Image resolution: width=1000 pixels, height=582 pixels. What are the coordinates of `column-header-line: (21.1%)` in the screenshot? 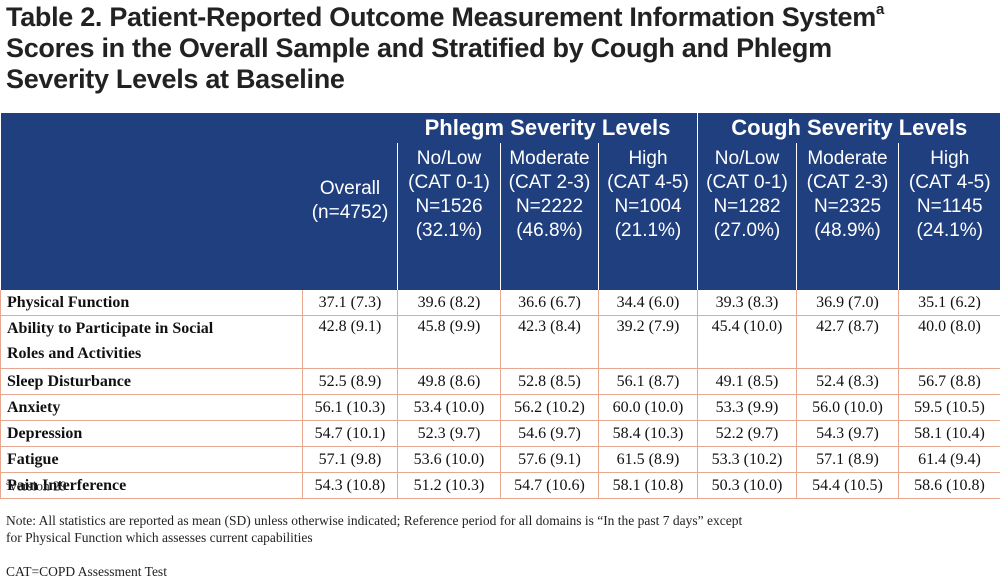 It's located at (648, 230).